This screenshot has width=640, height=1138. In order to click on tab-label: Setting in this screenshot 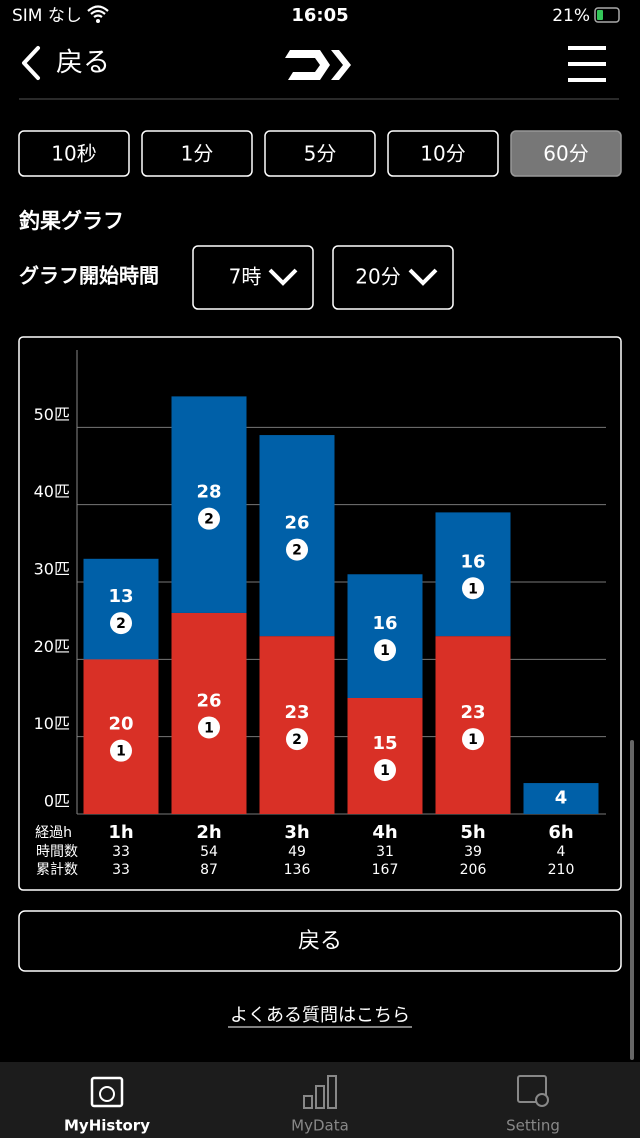, I will do `click(533, 1126)`.